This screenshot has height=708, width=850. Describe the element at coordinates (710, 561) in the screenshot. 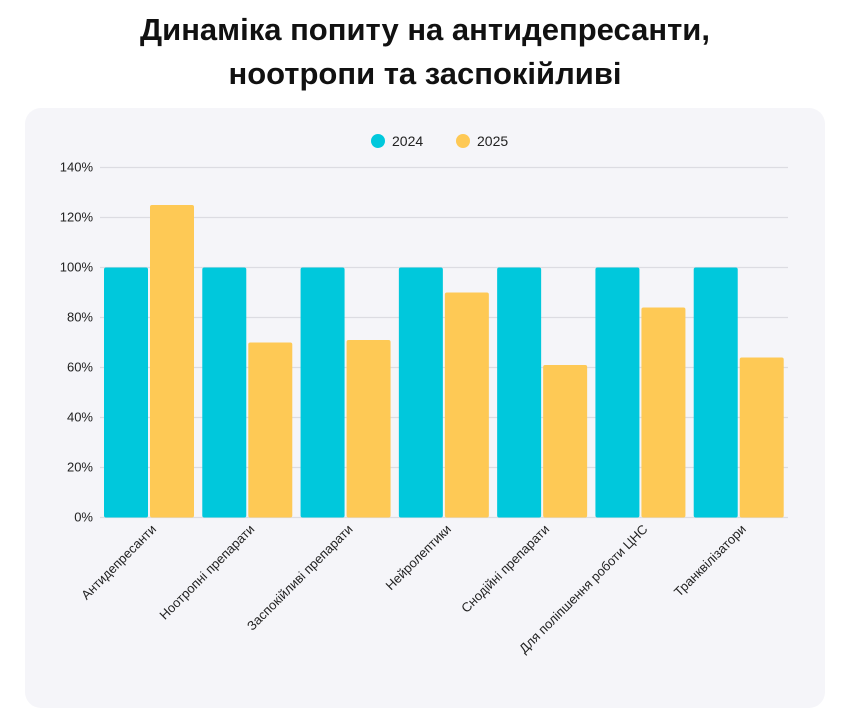

I see `x-tick-label: Транквілізатори` at that location.